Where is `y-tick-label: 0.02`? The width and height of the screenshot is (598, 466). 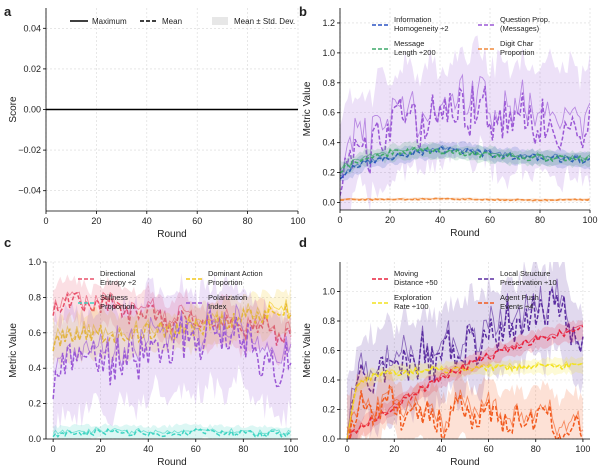 y-tick-label: 0.02 is located at coordinates (32, 69).